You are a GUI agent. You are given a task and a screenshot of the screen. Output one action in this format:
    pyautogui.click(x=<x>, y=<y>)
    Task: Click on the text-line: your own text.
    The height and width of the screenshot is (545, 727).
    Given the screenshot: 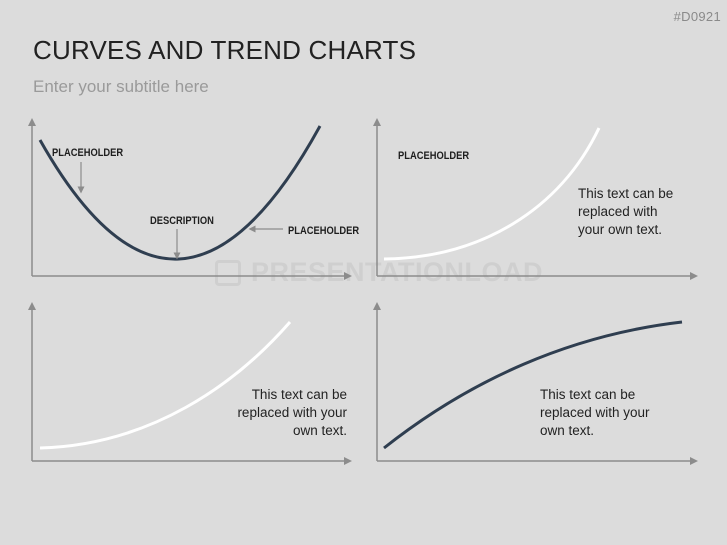 What is the action you would take?
    pyautogui.click(x=620, y=229)
    